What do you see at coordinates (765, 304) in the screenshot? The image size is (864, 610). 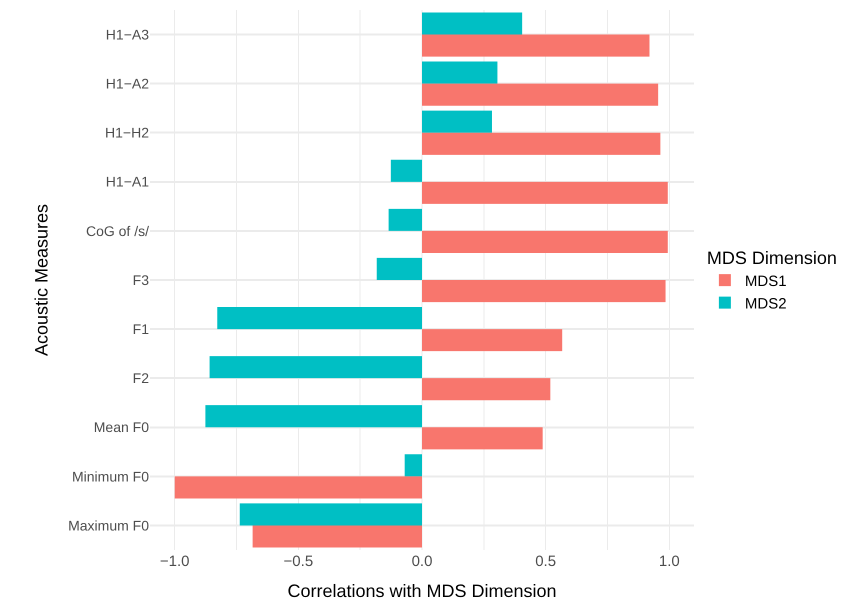 I see `legend-label: MDS2` at bounding box center [765, 304].